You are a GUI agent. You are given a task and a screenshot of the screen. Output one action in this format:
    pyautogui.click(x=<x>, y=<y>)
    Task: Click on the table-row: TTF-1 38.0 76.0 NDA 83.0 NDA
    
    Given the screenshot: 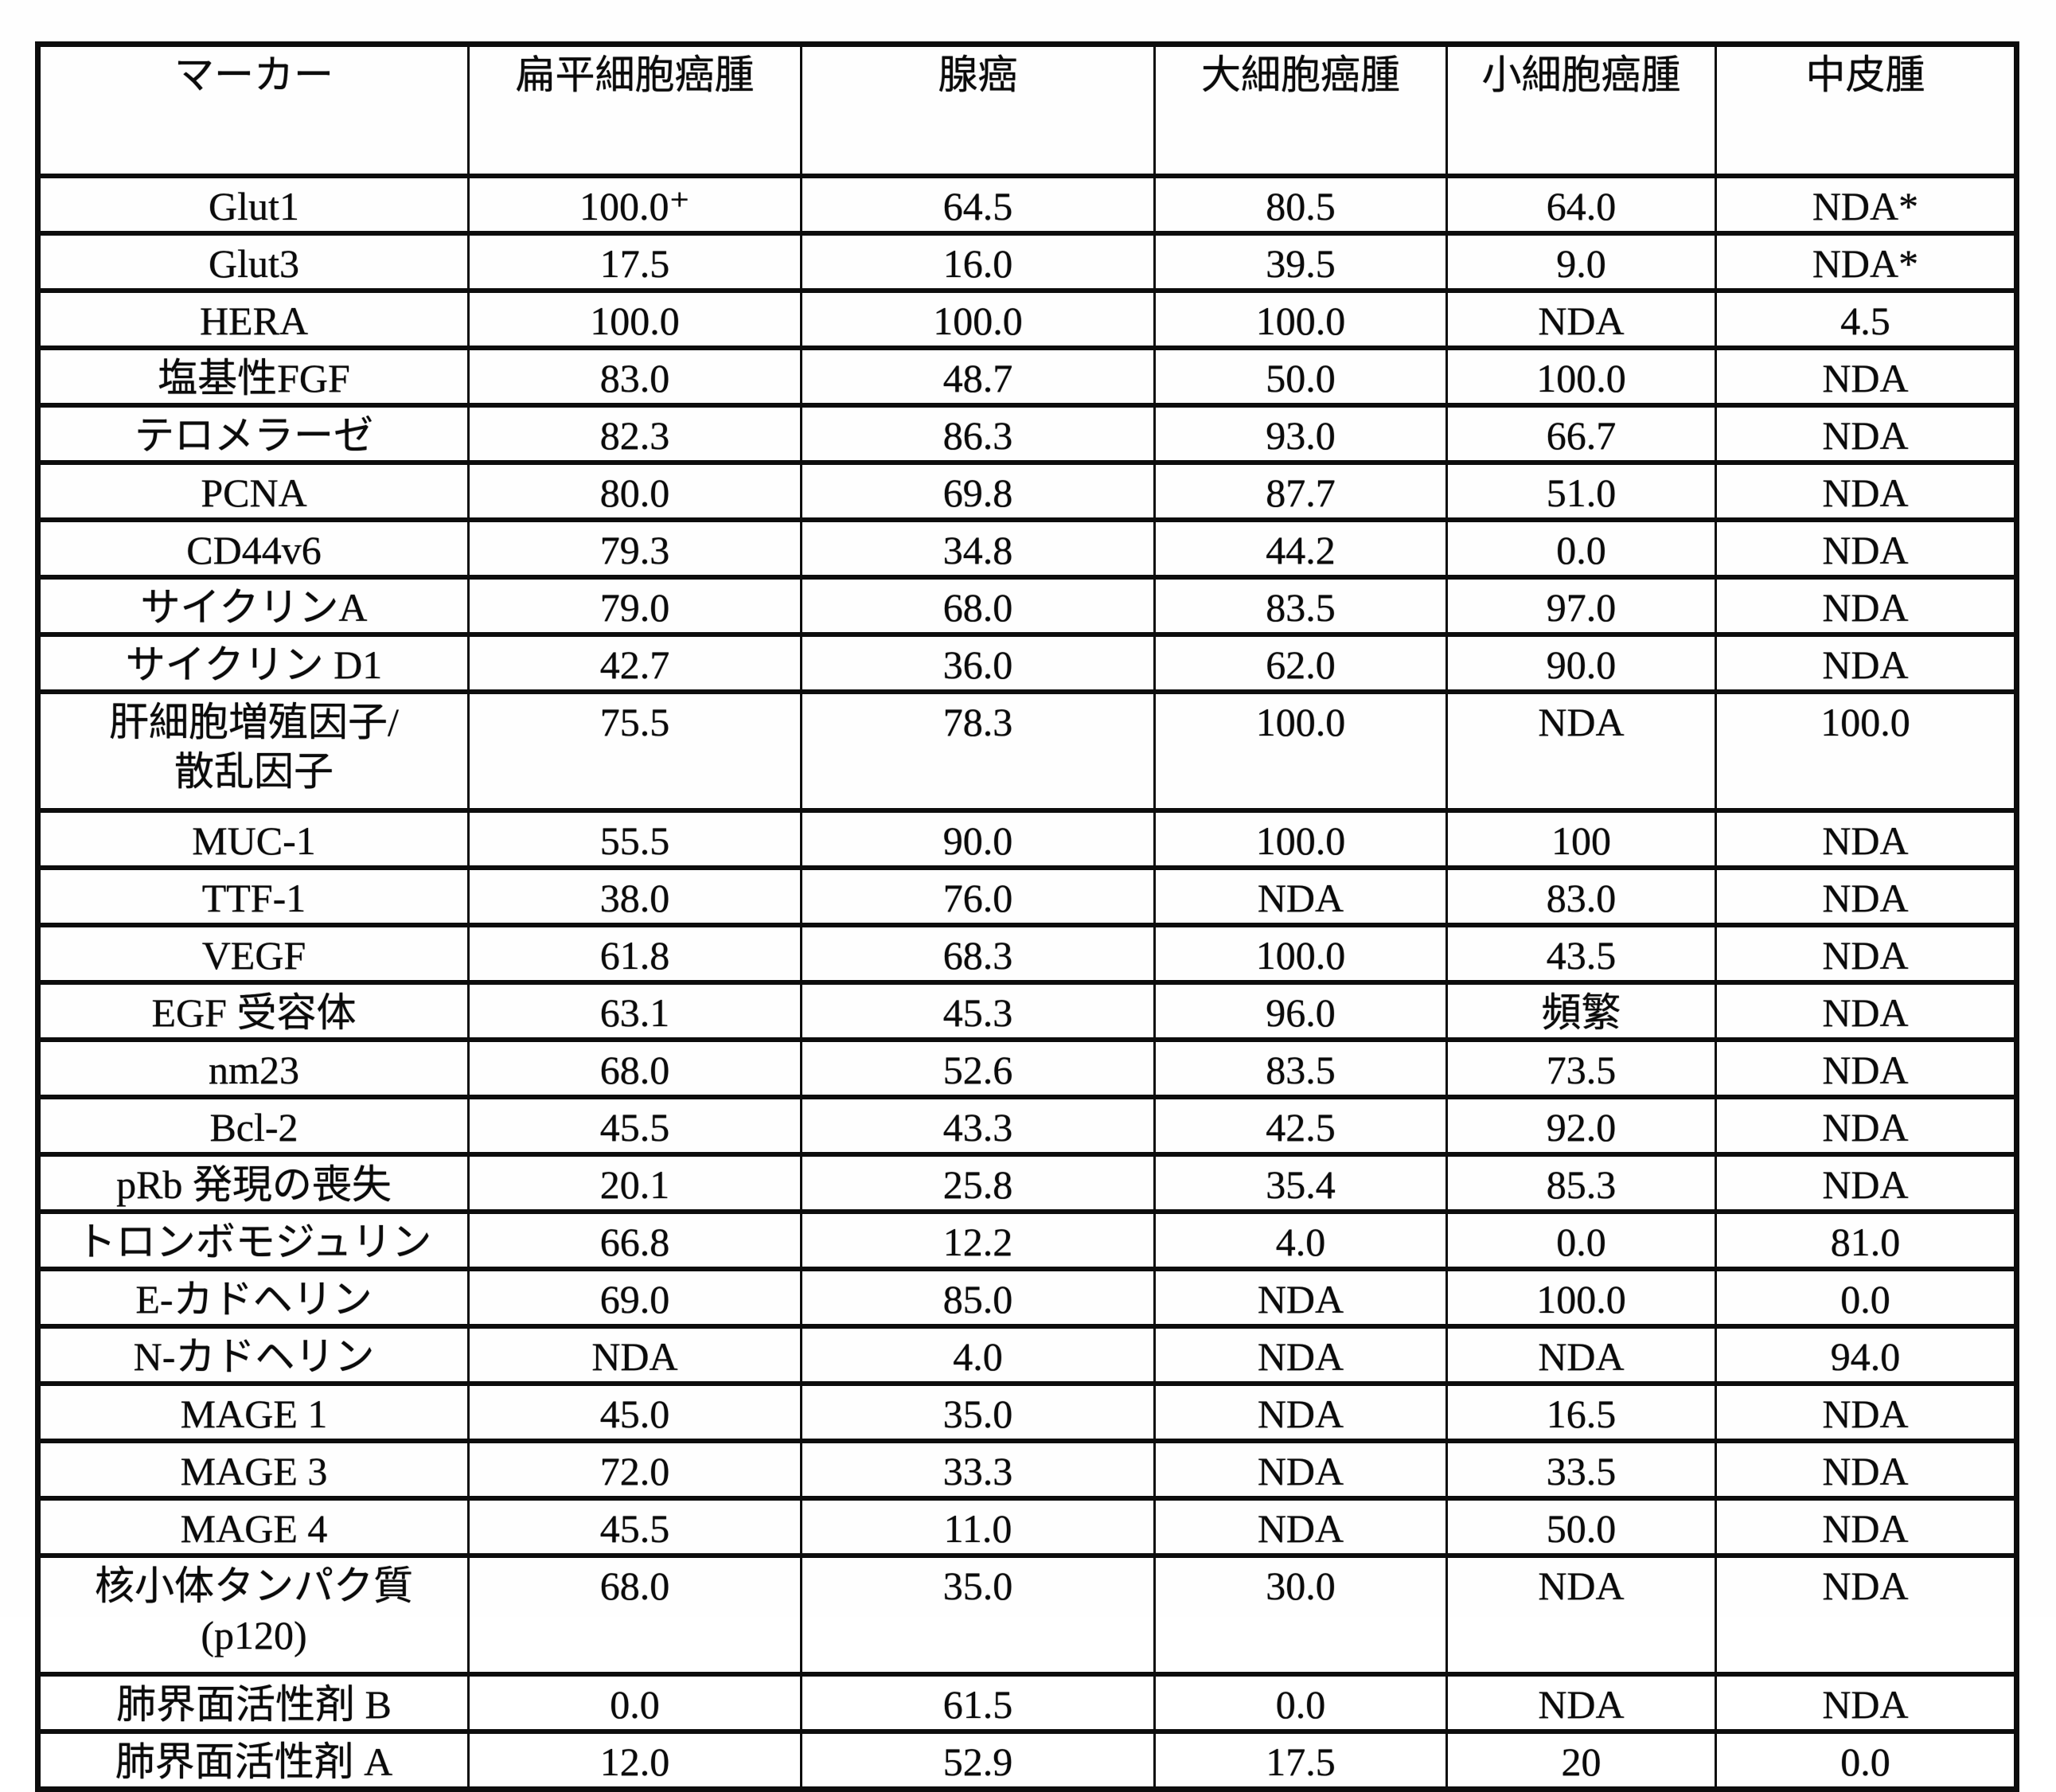 What is the action you would take?
    pyautogui.click(x=1027, y=896)
    